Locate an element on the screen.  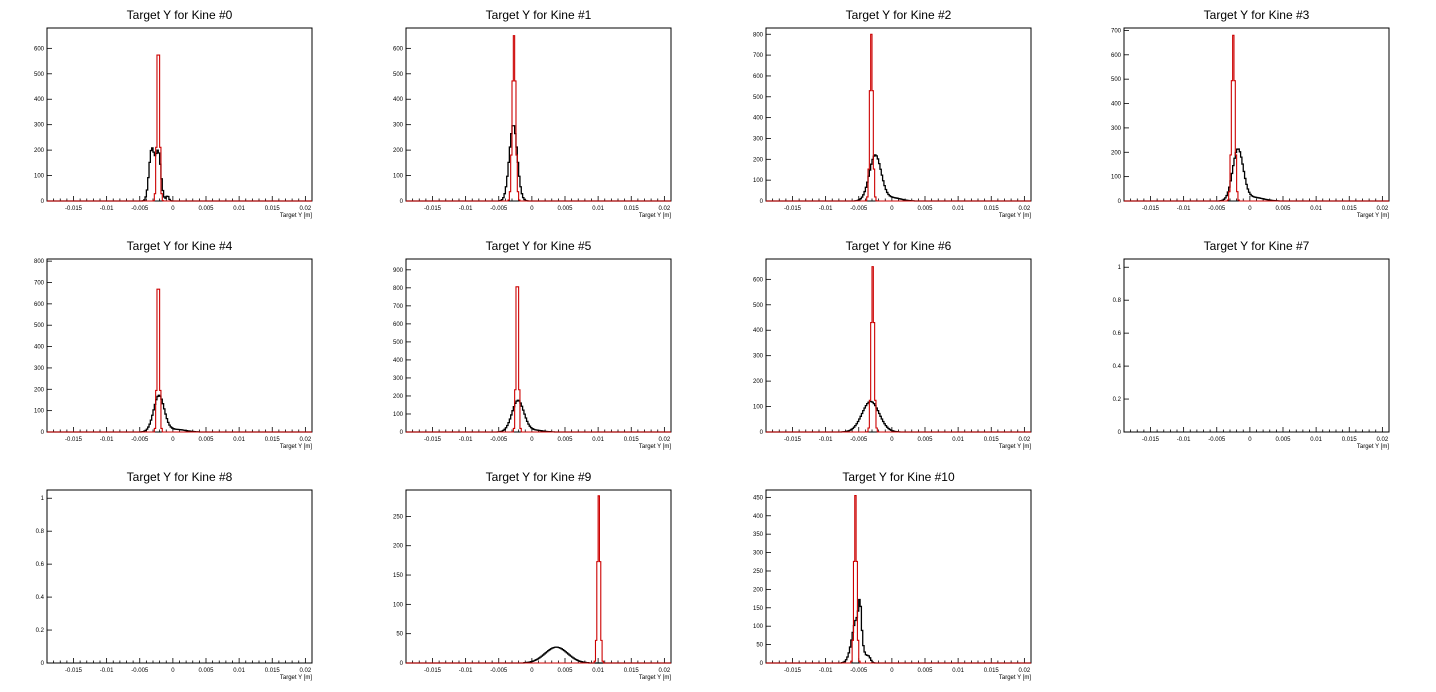
y-tick-label: 0.4 is located at coordinates (40, 598).